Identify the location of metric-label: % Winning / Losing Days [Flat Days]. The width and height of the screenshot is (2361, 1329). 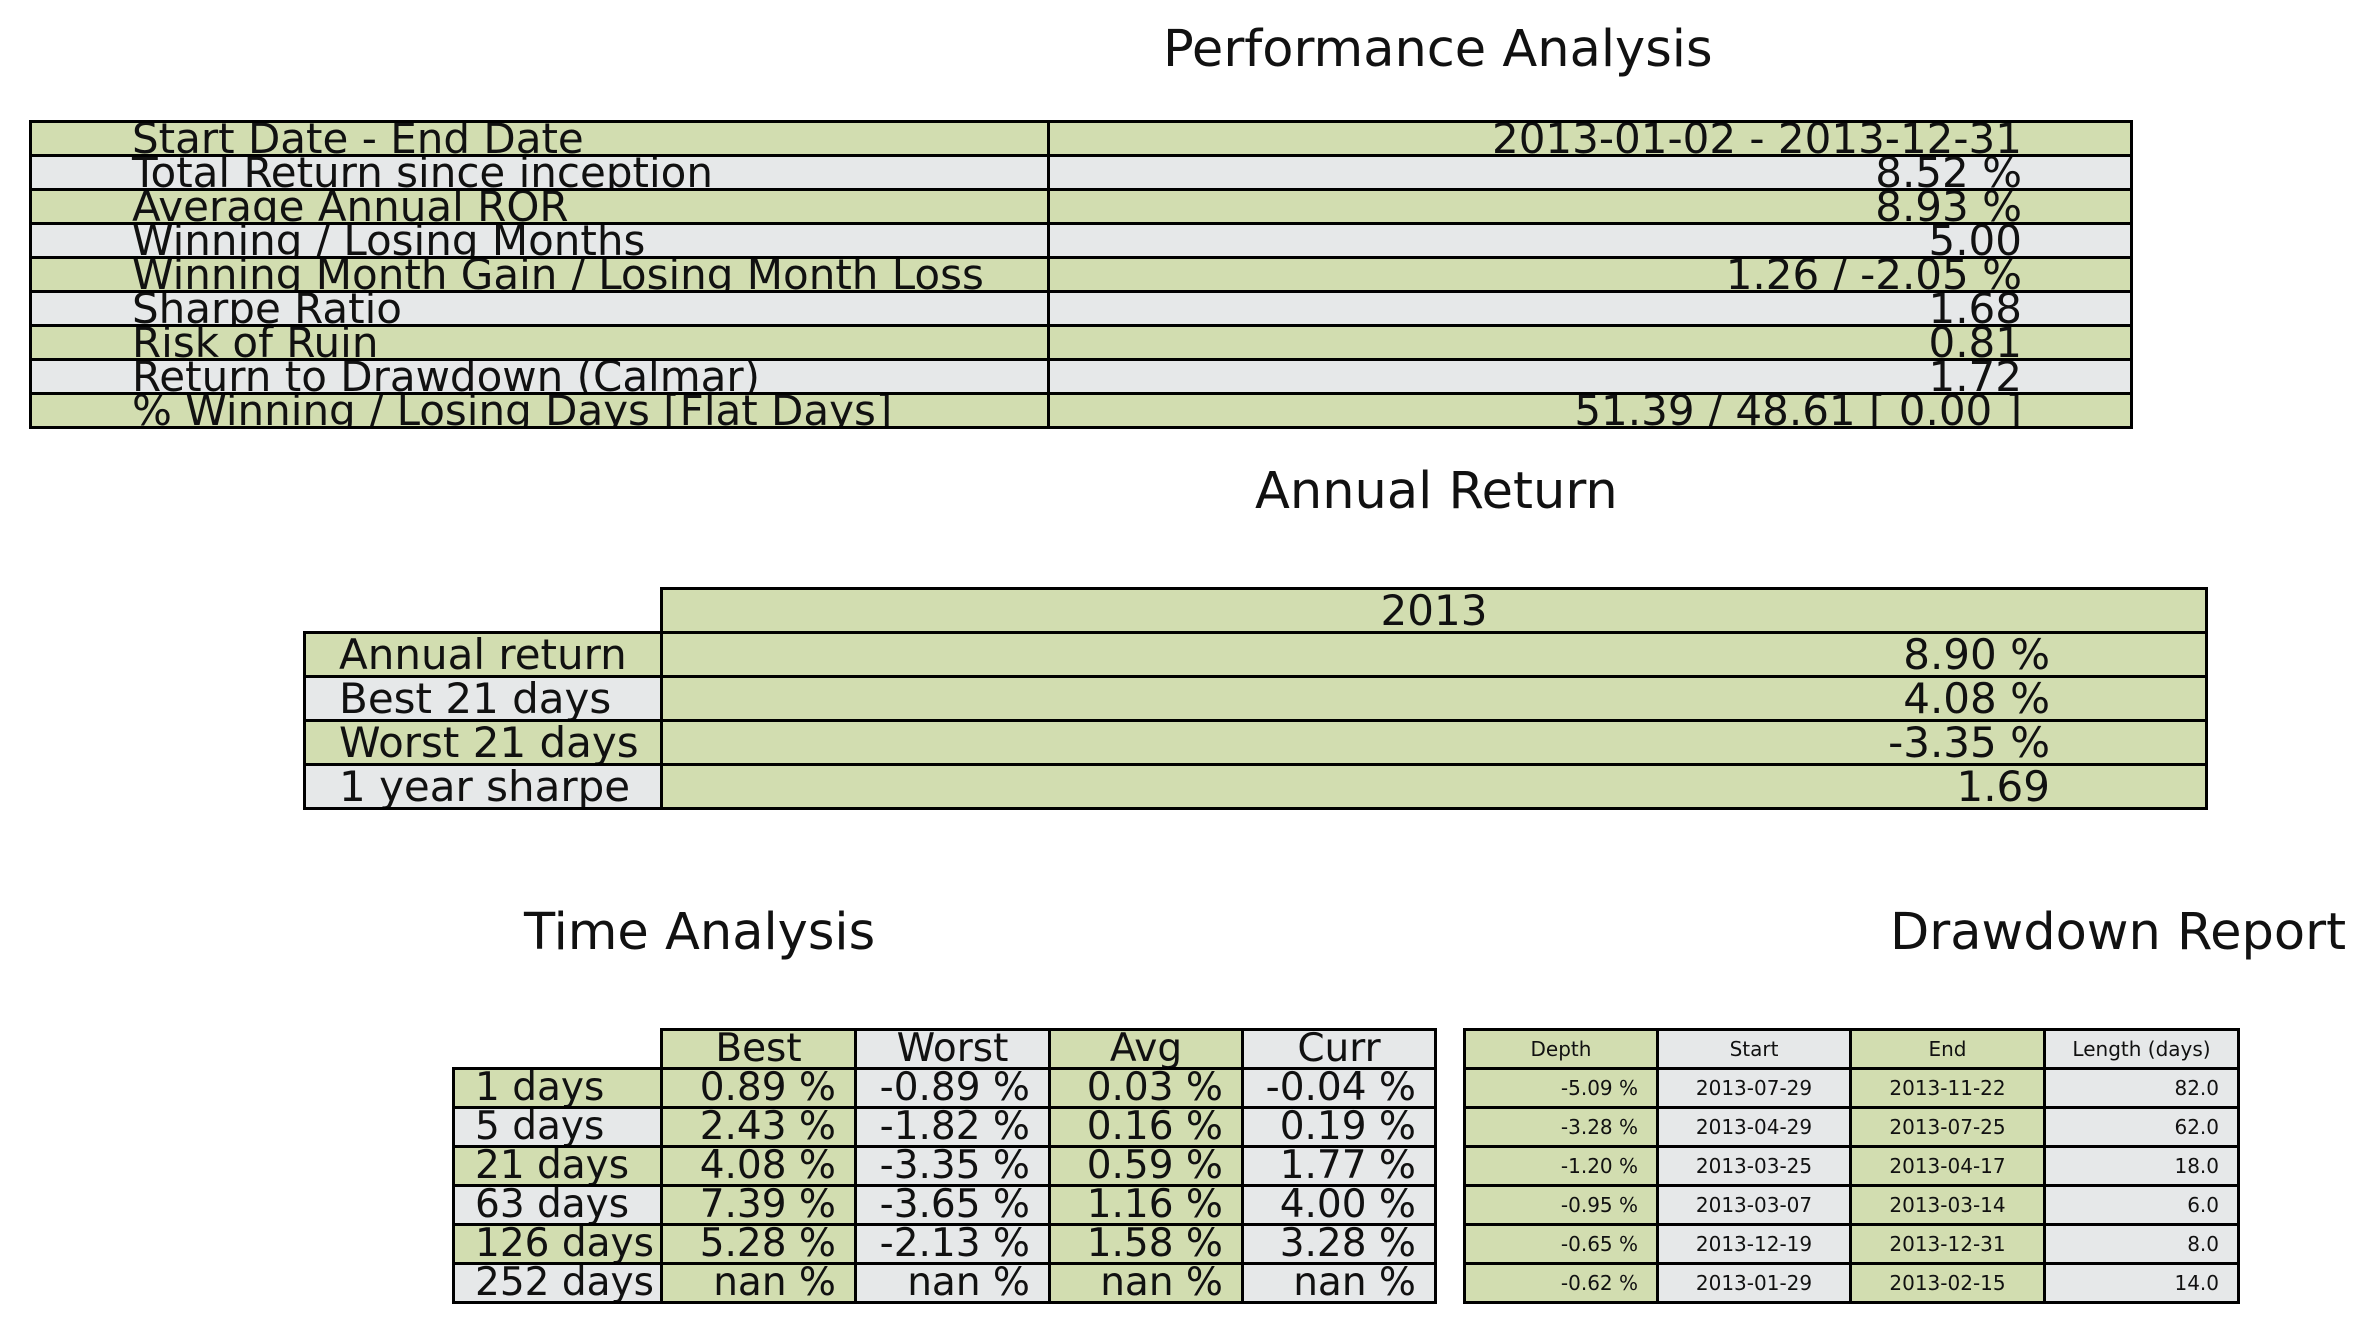
(539, 410).